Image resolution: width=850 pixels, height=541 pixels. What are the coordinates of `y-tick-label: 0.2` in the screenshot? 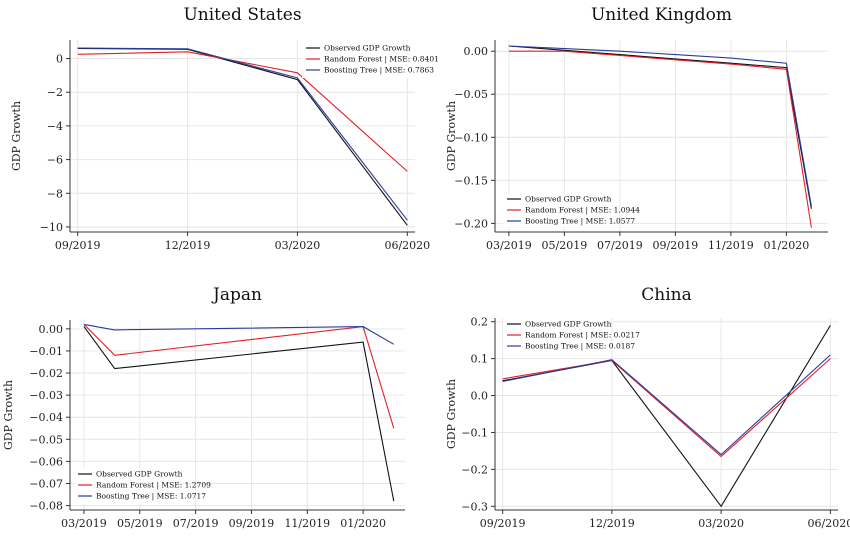 It's located at (480, 322).